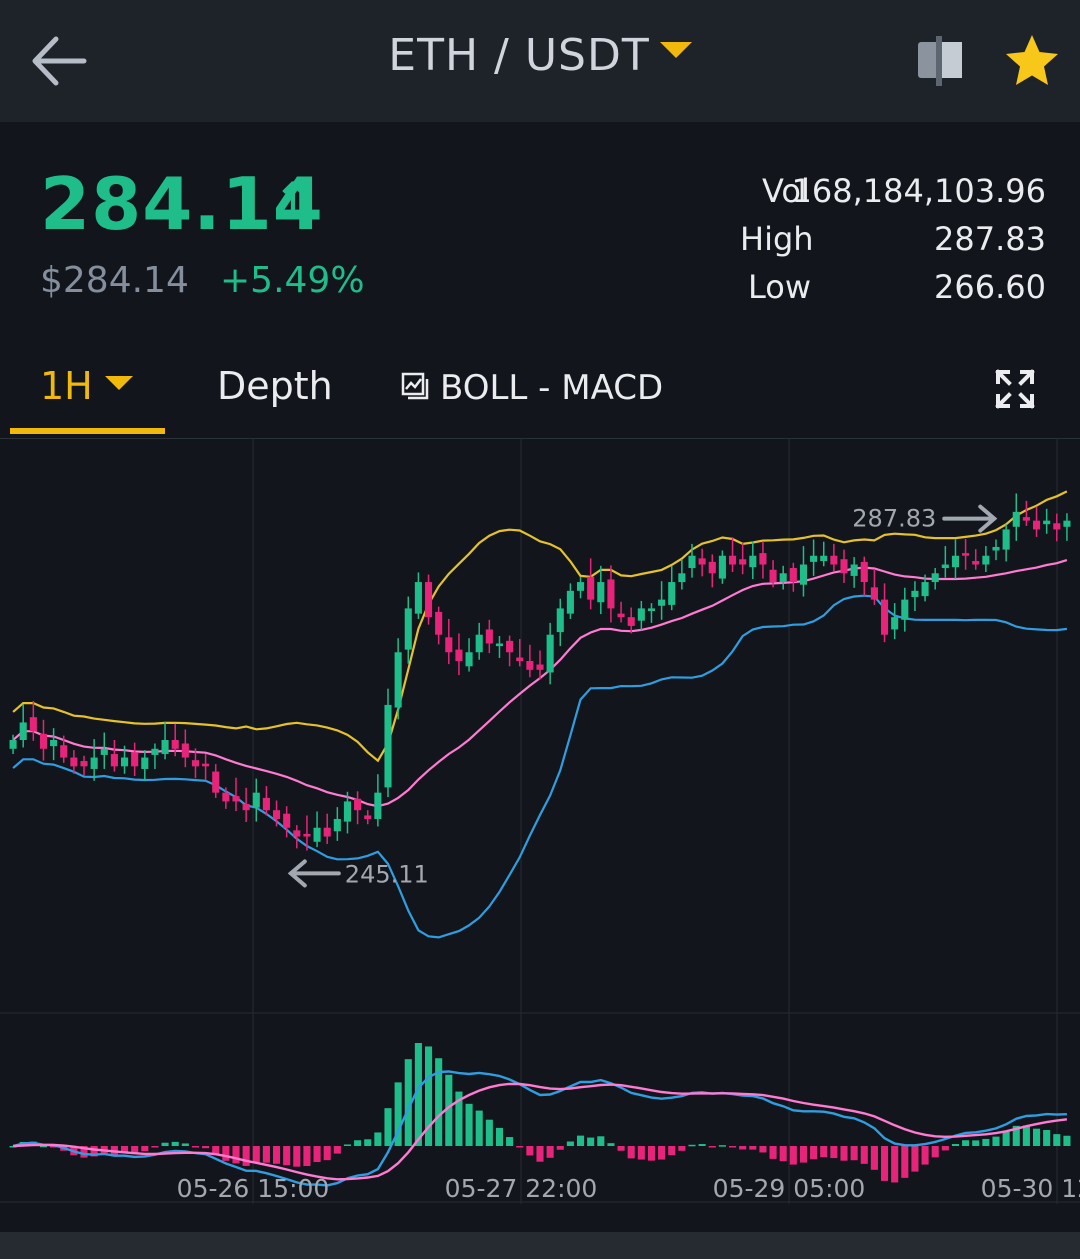  What do you see at coordinates (539, 1128) in the screenshot?
I see `macd-dif-line` at bounding box center [539, 1128].